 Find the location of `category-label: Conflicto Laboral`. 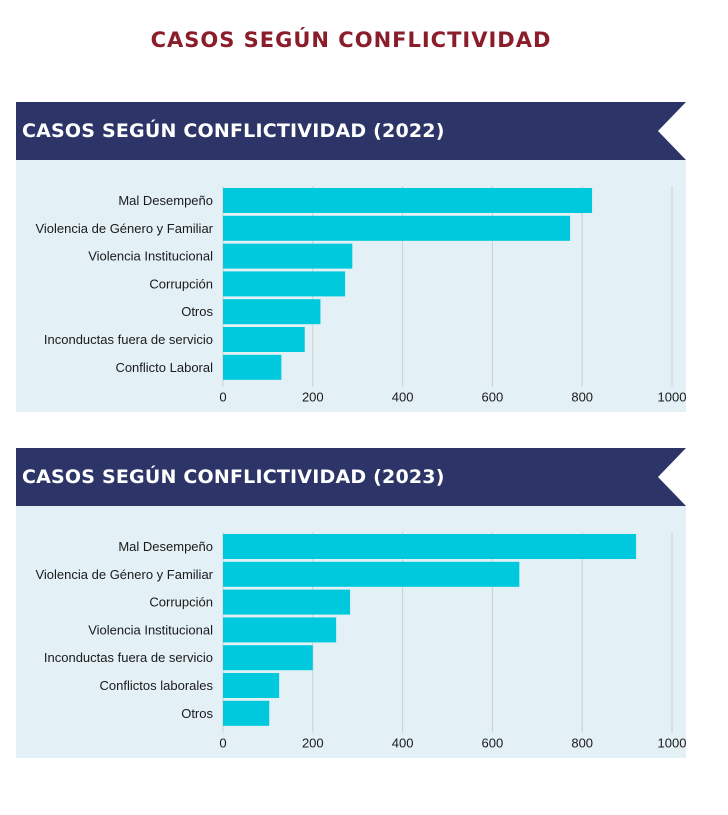

category-label: Conflicto Laboral is located at coordinates (164, 367).